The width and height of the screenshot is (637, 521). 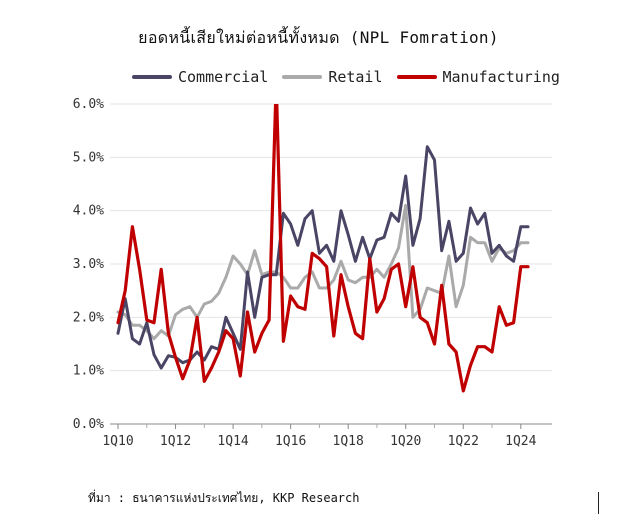 I want to click on x-tick-label: 1Q18, so click(x=348, y=441).